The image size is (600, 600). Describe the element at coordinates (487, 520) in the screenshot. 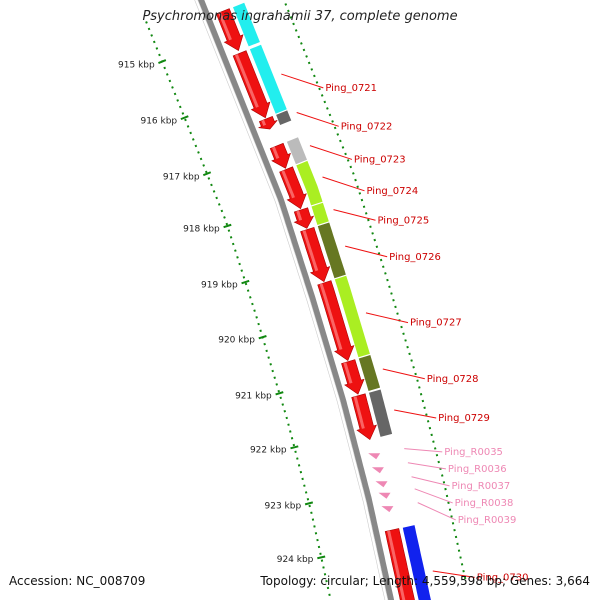

I see `feature-label: Ping_R0039` at that location.